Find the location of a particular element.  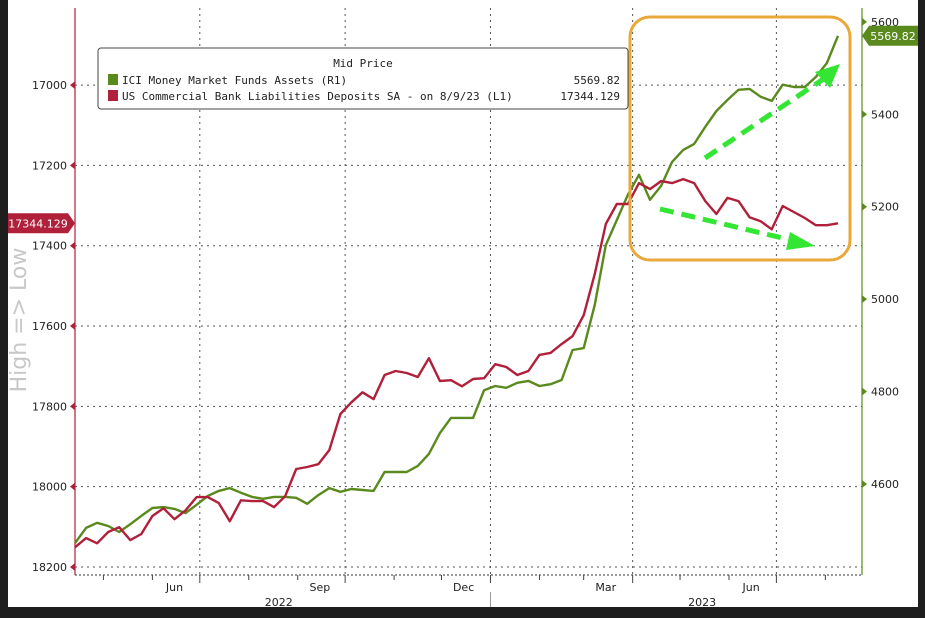

right-tick-label: 4800 is located at coordinates (885, 392).